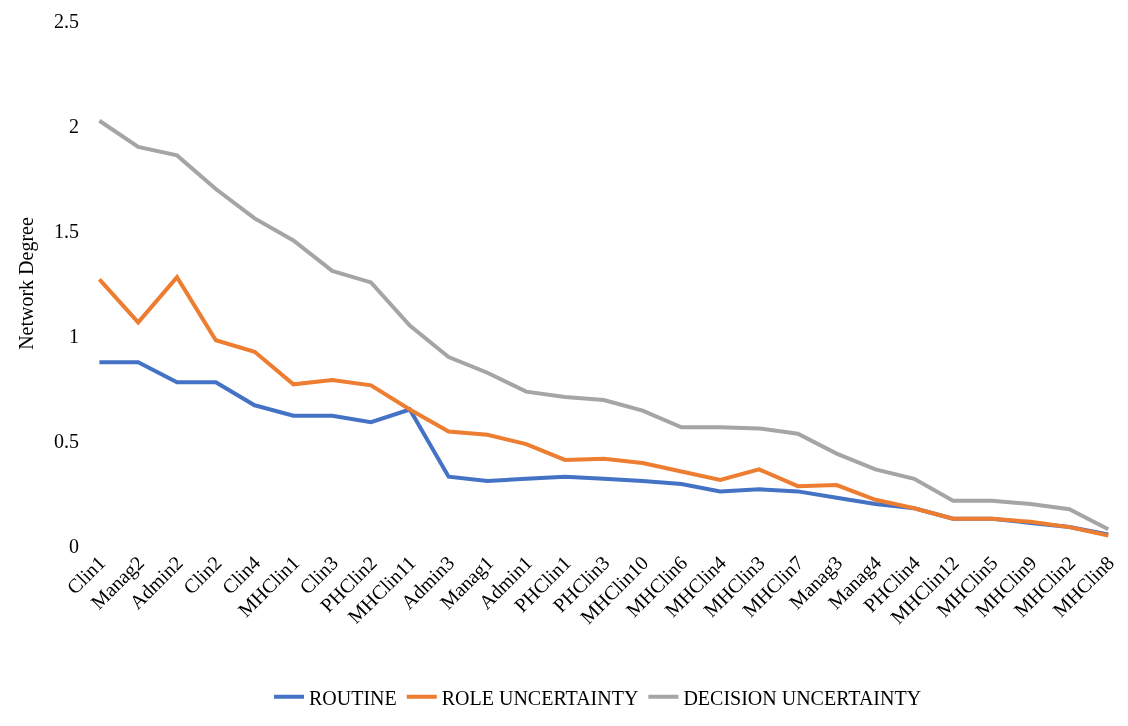 This screenshot has width=1128, height=726. Describe the element at coordinates (74, 336) in the screenshot. I see `y-tick-label: 1` at that location.